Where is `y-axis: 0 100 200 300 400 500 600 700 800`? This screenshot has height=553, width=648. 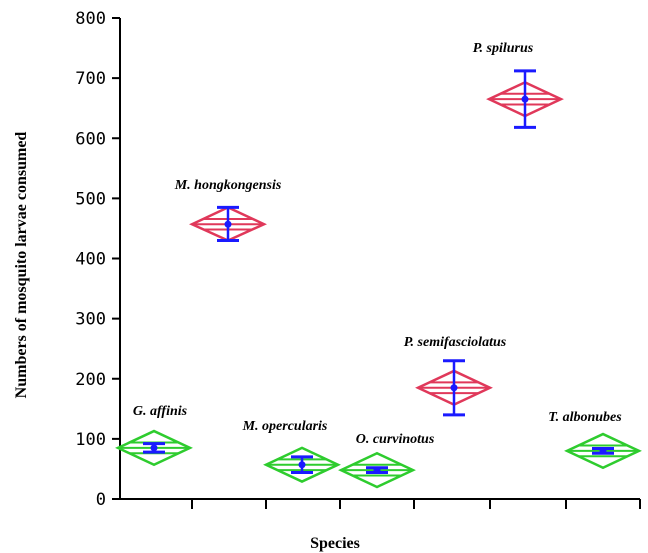 y-axis: 0 100 200 300 400 500 600 700 800 is located at coordinates (98, 259).